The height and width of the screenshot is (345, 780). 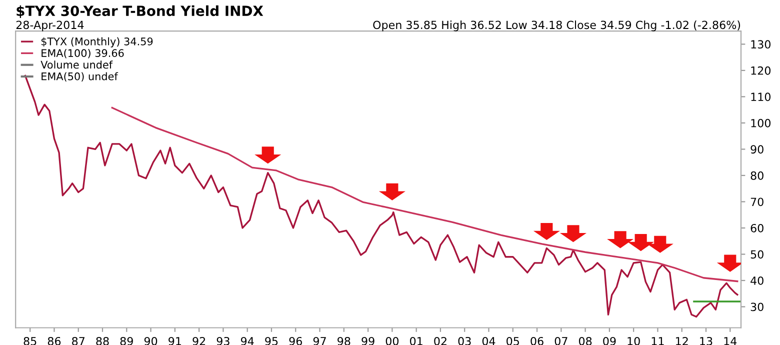 I want to click on y-tick-label: 90, so click(x=757, y=149).